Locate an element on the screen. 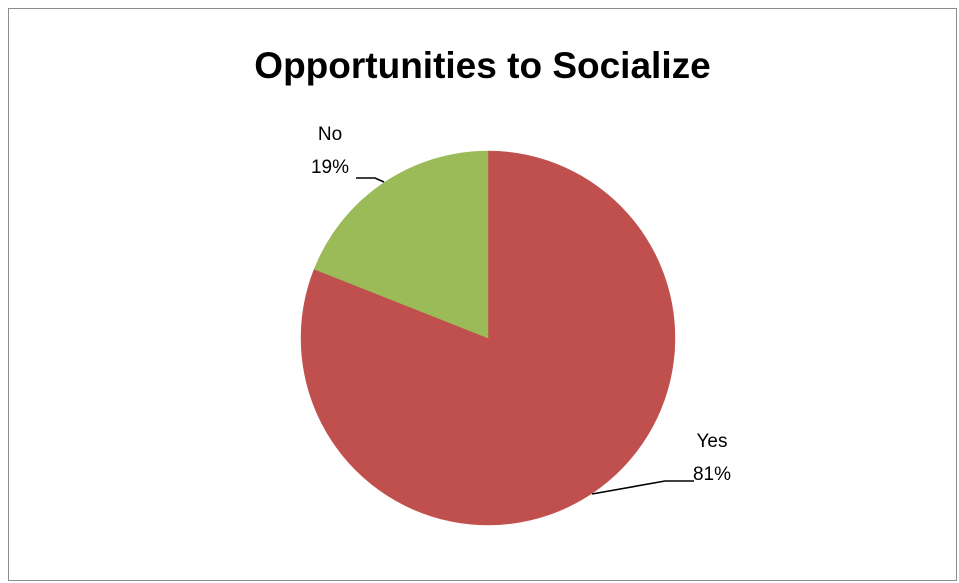  slice-category-label-no: No is located at coordinates (330, 134).